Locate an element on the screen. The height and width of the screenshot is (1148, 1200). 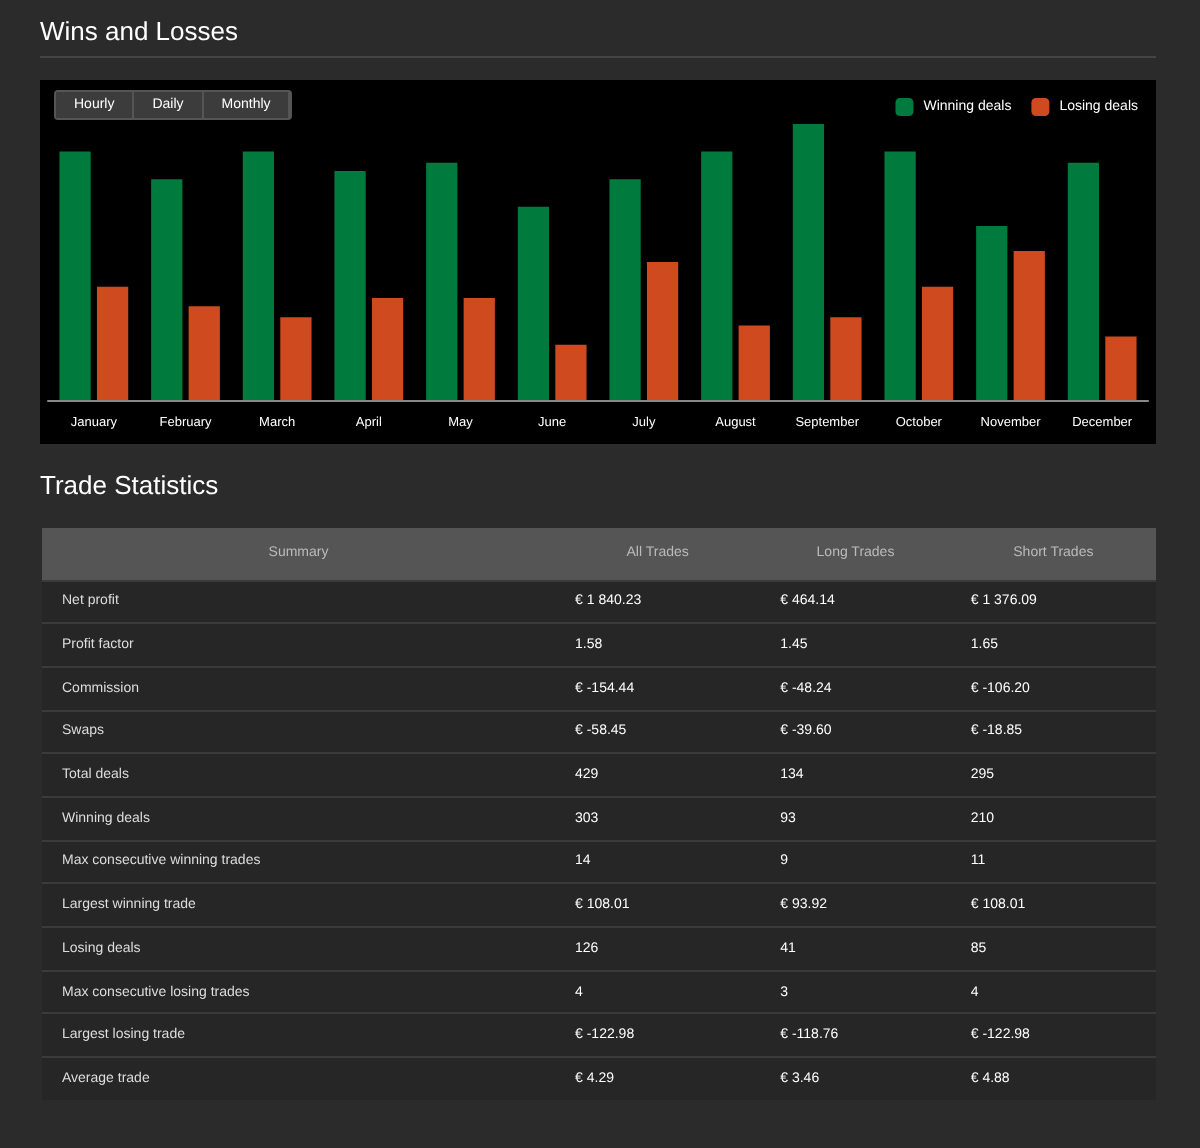
text: Trade Statistics is located at coordinates (130, 487).